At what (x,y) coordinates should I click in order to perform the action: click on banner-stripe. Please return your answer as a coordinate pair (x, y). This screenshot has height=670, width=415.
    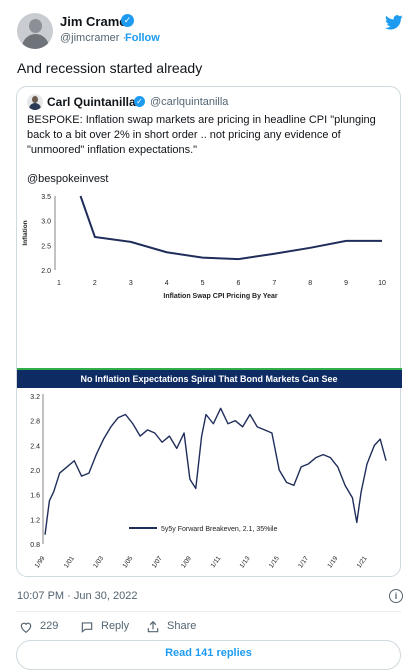
    Looking at the image, I should click on (209, 369).